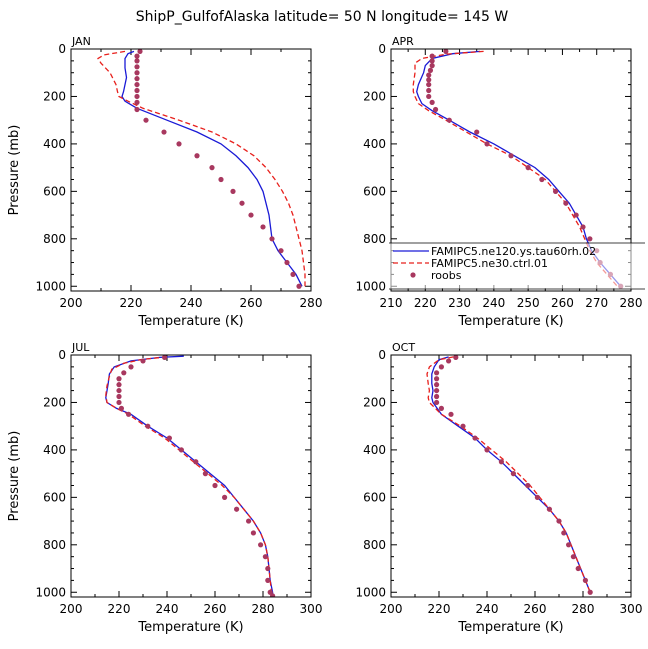 The height and width of the screenshot is (649, 648). What do you see at coordinates (413, 275) in the screenshot?
I see `legend-marker` at bounding box center [413, 275].